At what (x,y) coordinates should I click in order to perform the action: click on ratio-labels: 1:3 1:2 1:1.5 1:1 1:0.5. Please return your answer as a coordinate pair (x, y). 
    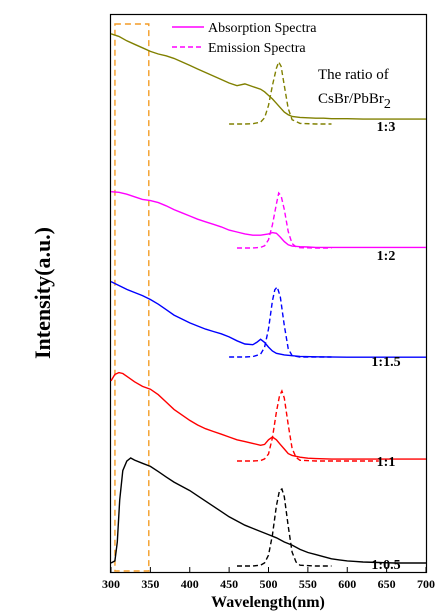
    Looking at the image, I should click on (385, 346).